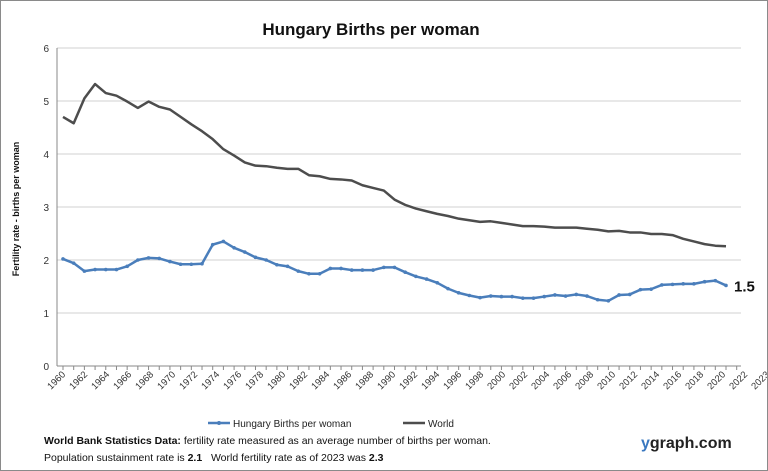 This screenshot has height=471, width=768. Describe the element at coordinates (46, 208) in the screenshot. I see `y-tick-label: 3` at that location.